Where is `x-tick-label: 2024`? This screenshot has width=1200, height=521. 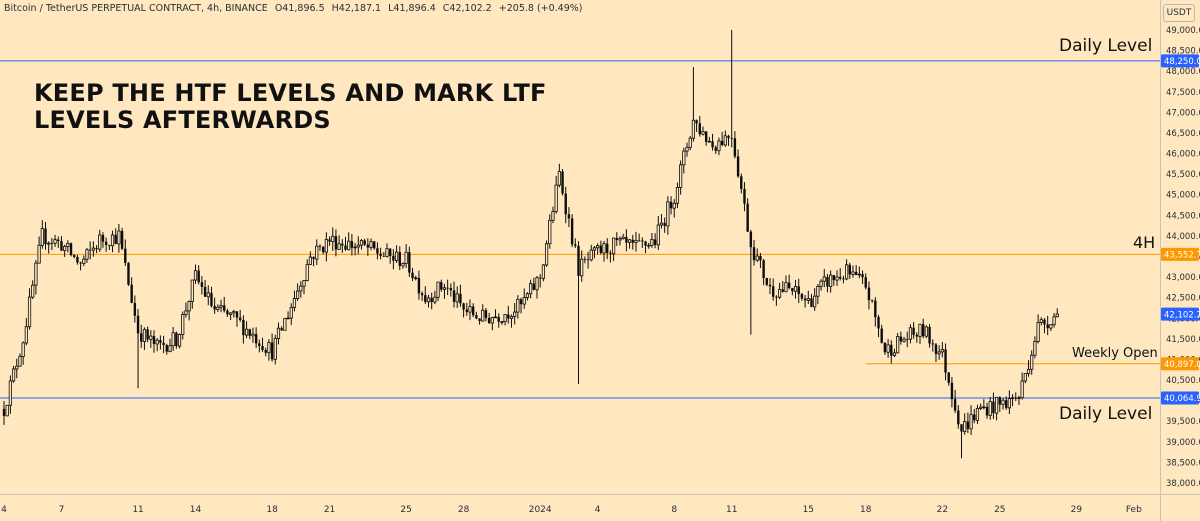
x-tick-label: 2024 is located at coordinates (540, 510).